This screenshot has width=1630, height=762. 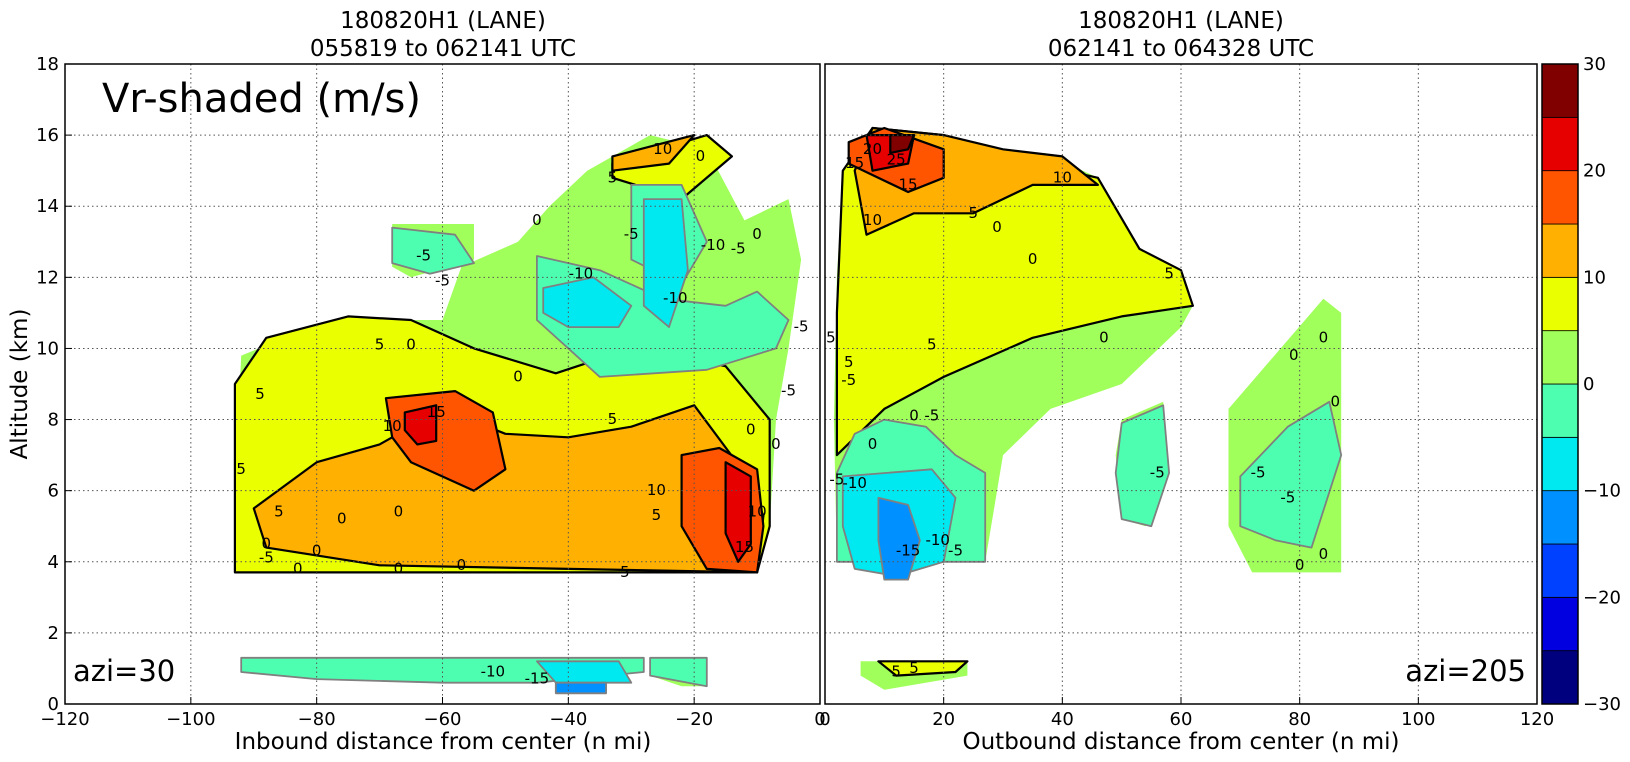 What do you see at coordinates (824, 719) in the screenshot?
I see `outbound-x-tick-label: 0` at bounding box center [824, 719].